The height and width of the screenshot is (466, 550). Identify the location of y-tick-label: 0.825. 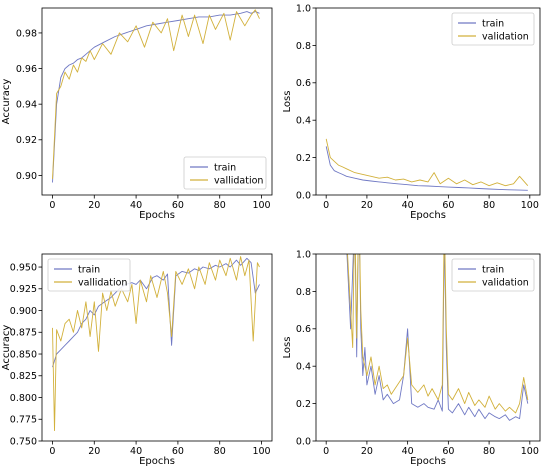
(23, 376).